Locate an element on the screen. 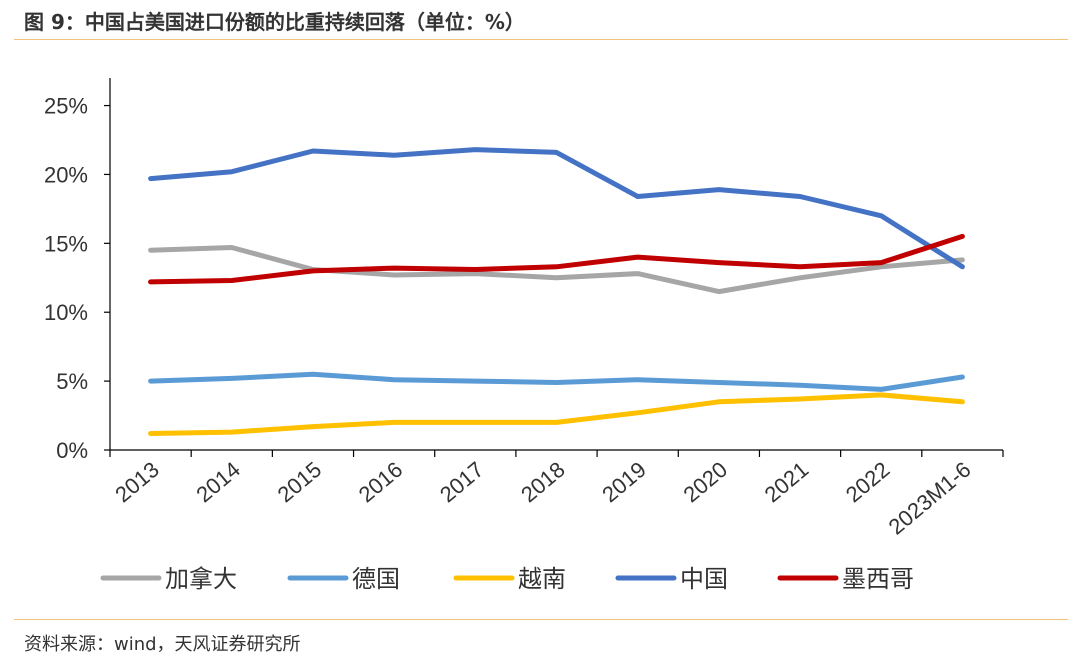 Image resolution: width=1080 pixels, height=664 pixels. x-tick-label: 2021 is located at coordinates (787, 482).